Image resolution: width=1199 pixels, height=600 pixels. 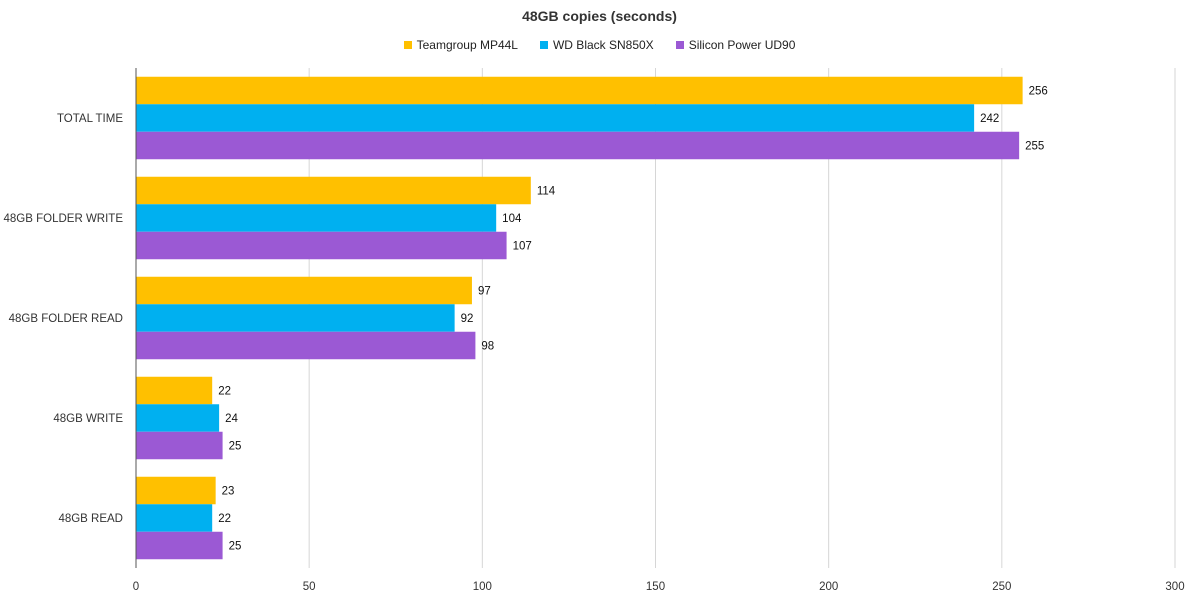 I want to click on x-tick-label: 200, so click(x=828, y=587).